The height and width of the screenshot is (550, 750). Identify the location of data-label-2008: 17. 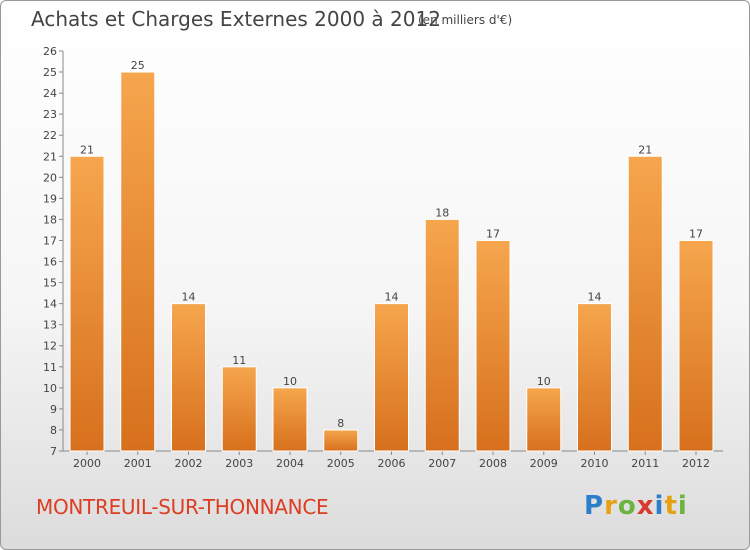
(493, 233).